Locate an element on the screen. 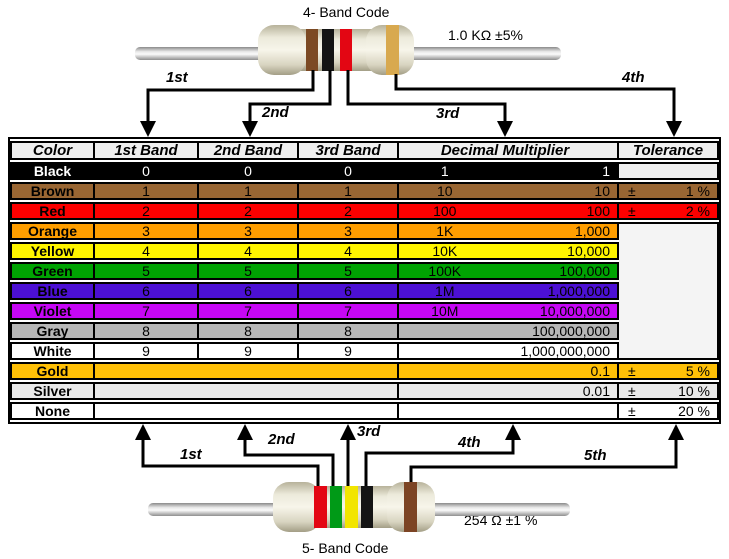 The width and height of the screenshot is (729, 559). green-band is located at coordinates (336, 507).